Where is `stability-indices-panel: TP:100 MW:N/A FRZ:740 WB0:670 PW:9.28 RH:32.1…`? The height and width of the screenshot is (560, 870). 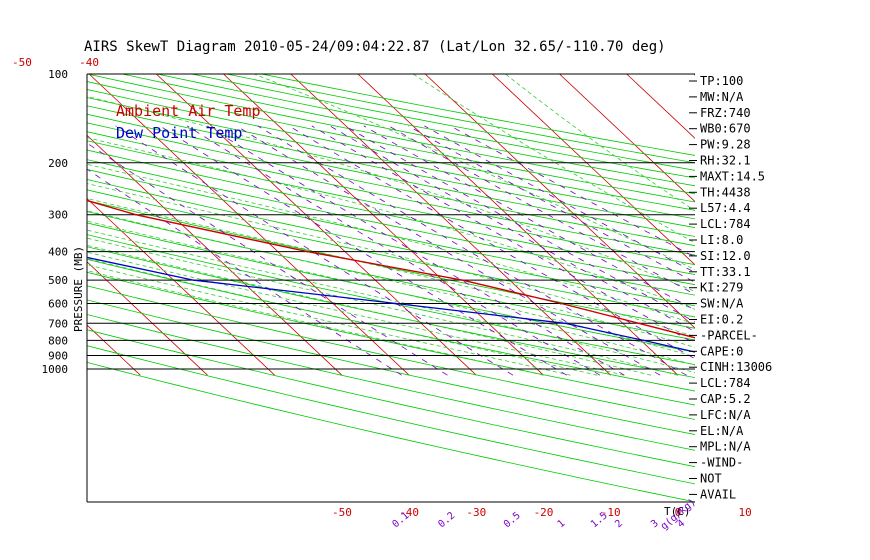 stability-indices-panel: TP:100 MW:N/A FRZ:740 WB0:670 PW:9.28 RH:32.1… is located at coordinates (730, 287).